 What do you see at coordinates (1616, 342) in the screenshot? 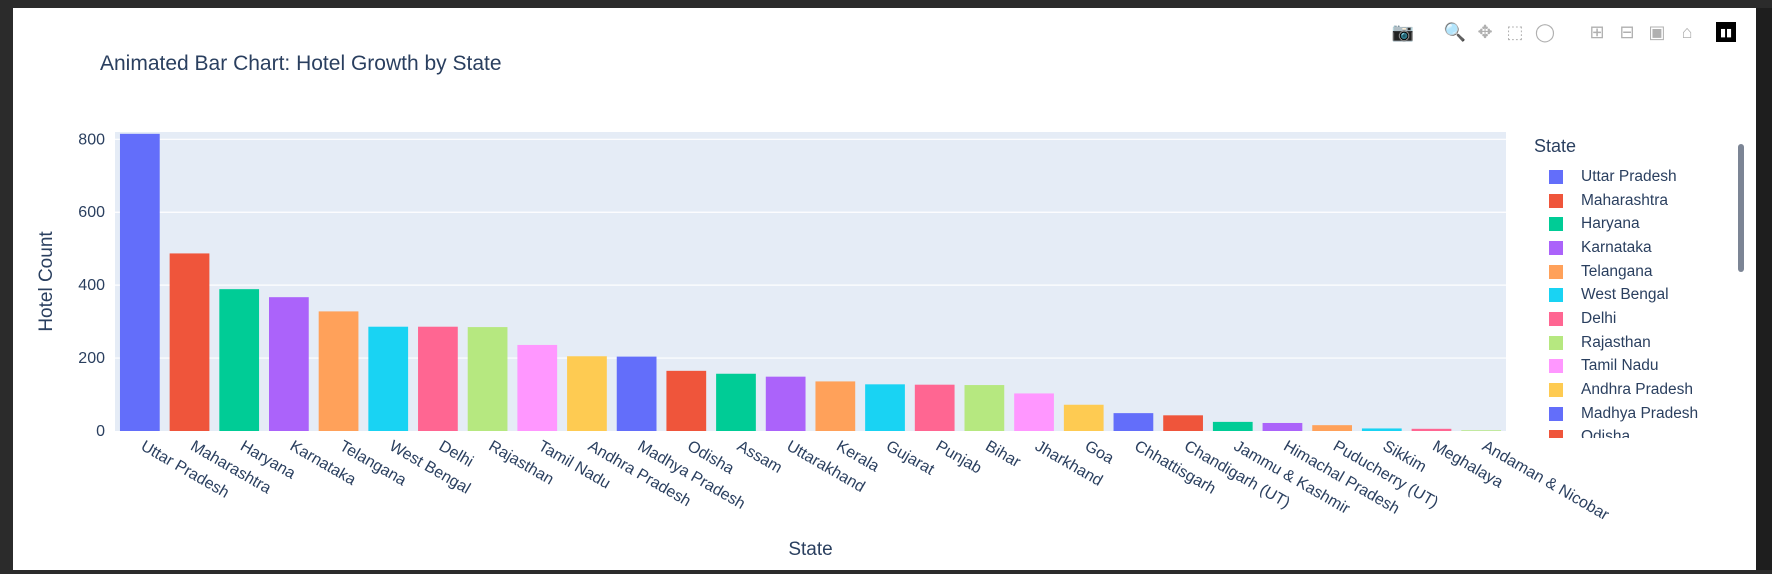
I see `legend-label: Rajasthan` at bounding box center [1616, 342].